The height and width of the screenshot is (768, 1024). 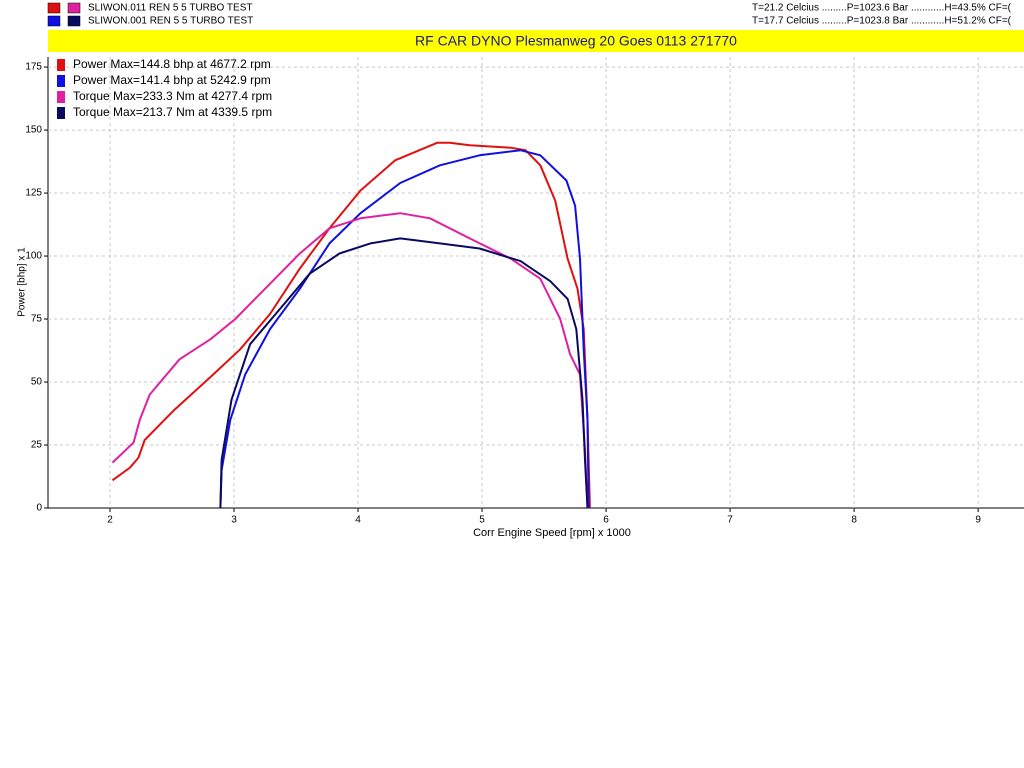 What do you see at coordinates (37, 319) in the screenshot?
I see `y-tick-label: 75` at bounding box center [37, 319].